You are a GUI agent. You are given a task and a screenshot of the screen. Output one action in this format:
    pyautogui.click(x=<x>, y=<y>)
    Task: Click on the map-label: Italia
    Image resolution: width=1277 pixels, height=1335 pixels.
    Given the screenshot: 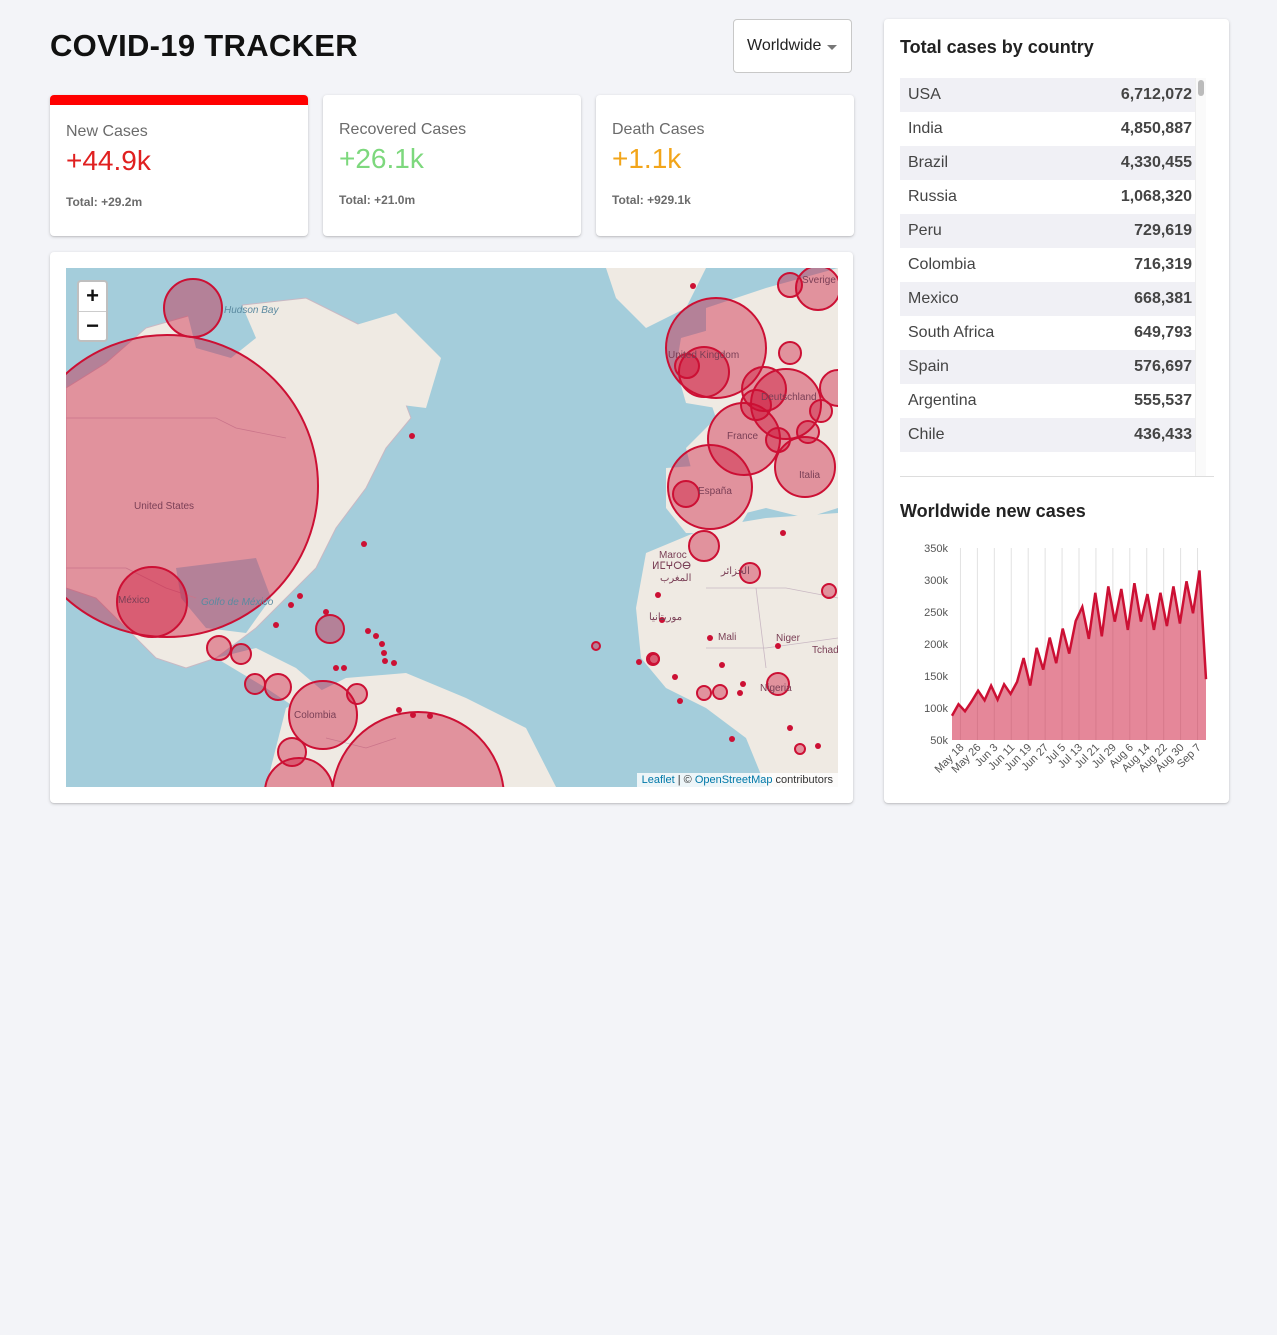 What is the action you would take?
    pyautogui.click(x=810, y=475)
    